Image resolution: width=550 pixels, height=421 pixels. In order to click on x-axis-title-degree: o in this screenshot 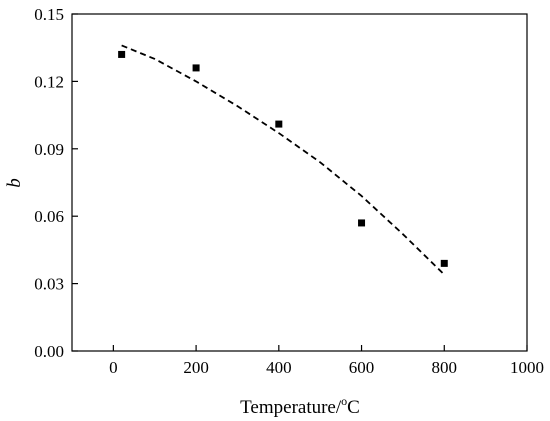, I will do `click(344, 401)`.